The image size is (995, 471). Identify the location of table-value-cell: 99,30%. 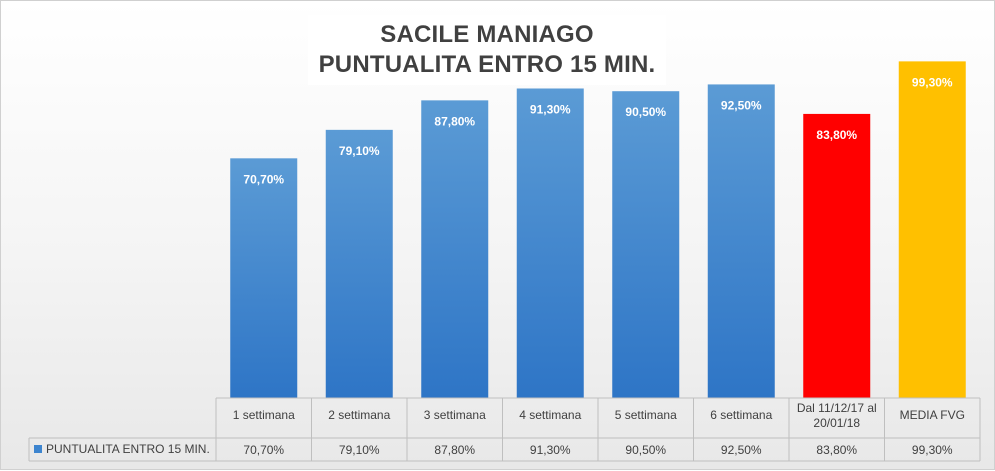
(932, 450).